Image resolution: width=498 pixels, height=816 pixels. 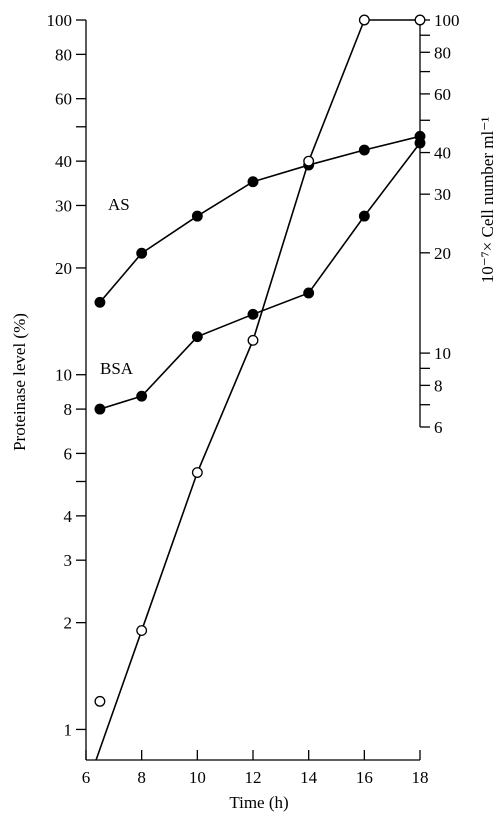 What do you see at coordinates (442, 353) in the screenshot?
I see `right-y-tick-label: 10` at bounding box center [442, 353].